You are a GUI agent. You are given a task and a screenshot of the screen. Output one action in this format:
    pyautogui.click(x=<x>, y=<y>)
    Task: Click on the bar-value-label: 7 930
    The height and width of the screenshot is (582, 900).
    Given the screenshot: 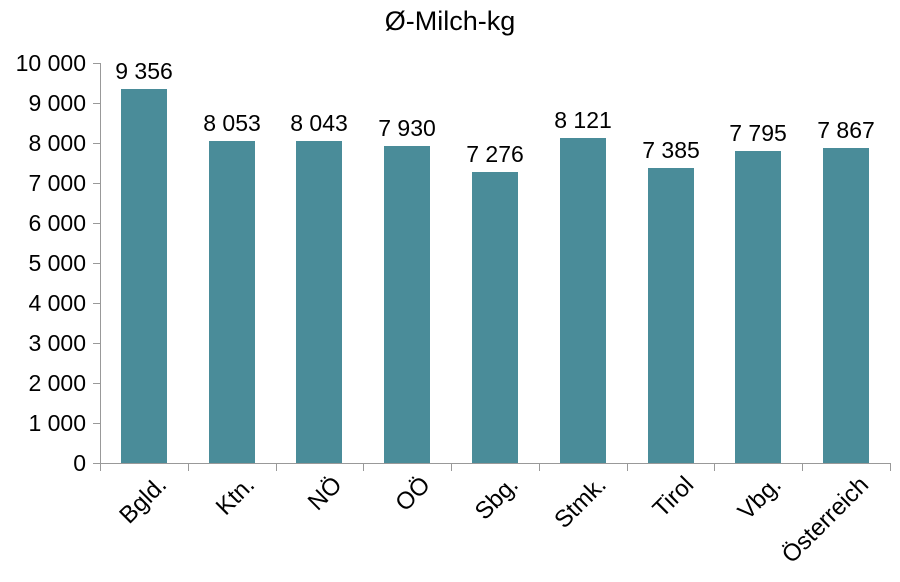 What is the action you would take?
    pyautogui.click(x=407, y=128)
    